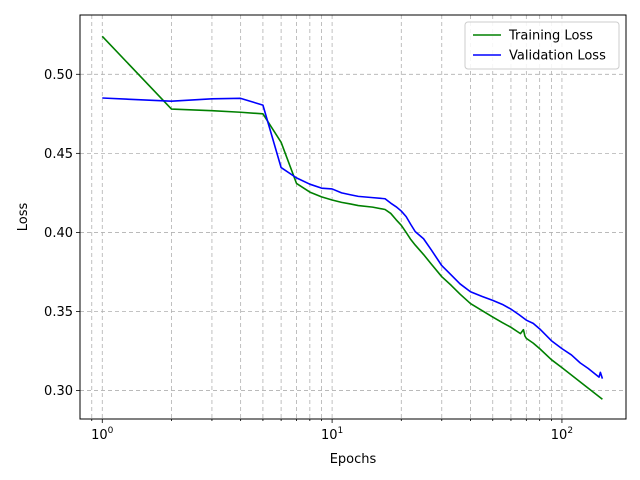 The height and width of the screenshot is (480, 640). Describe the element at coordinates (562, 434) in the screenshot. I see `x-tick-label: 10²` at that location.